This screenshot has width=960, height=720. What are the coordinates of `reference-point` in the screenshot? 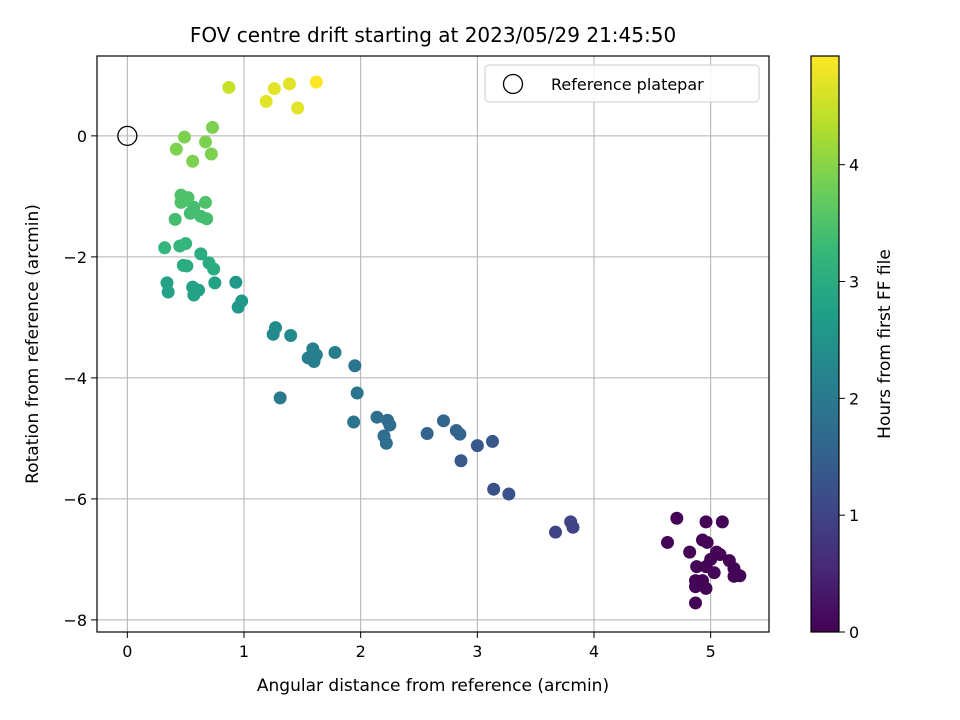 It's located at (127, 136).